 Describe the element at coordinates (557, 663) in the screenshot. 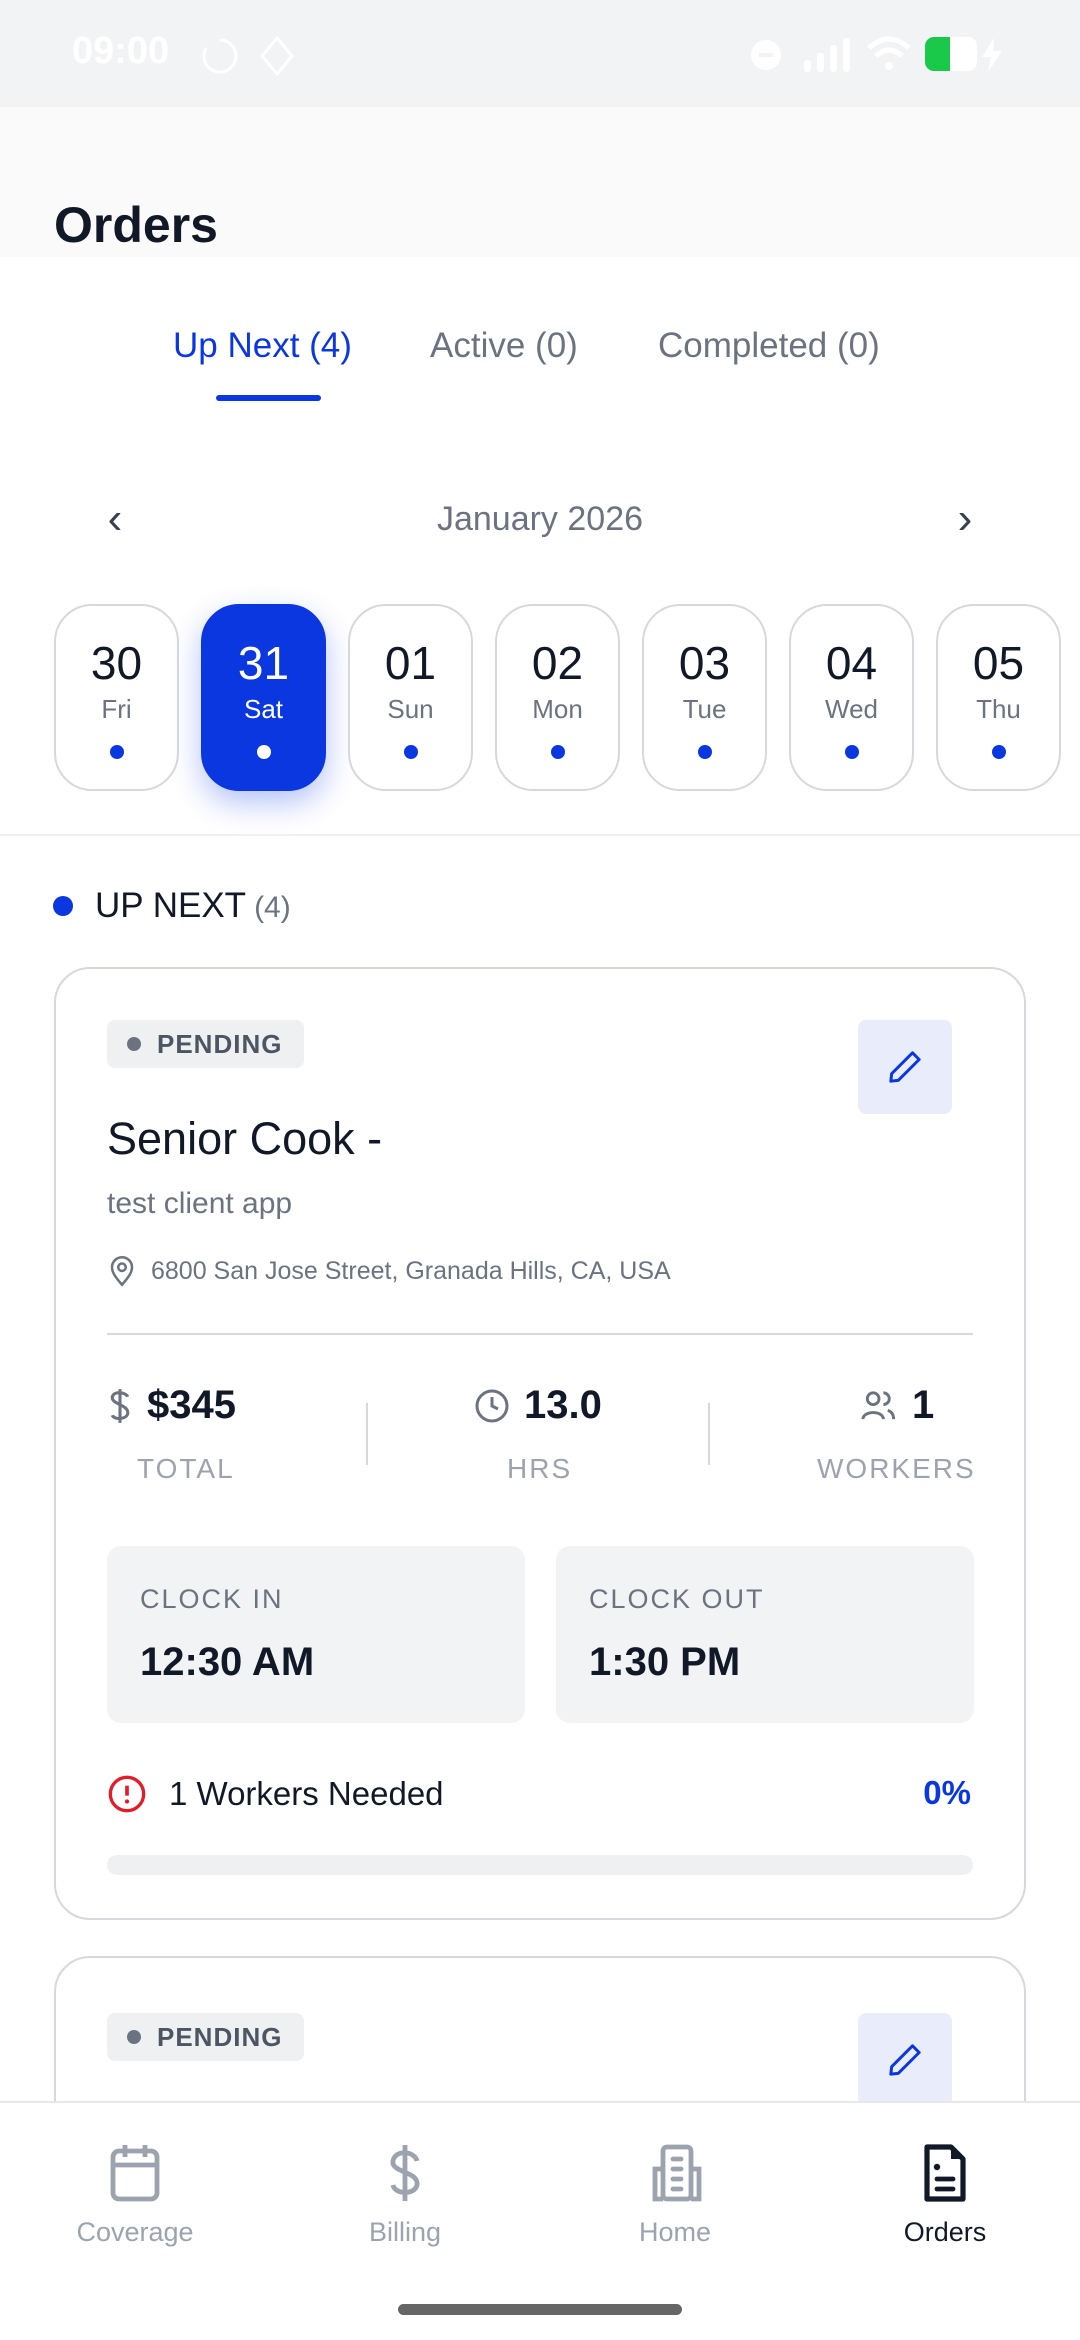

I see `date-number: 02` at that location.